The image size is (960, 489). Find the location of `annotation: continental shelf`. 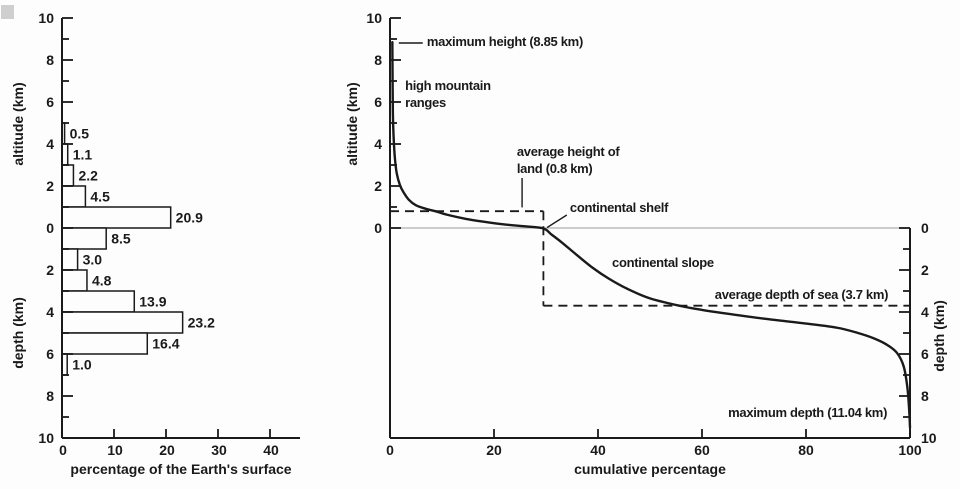

annotation: continental shelf is located at coordinates (607, 214).